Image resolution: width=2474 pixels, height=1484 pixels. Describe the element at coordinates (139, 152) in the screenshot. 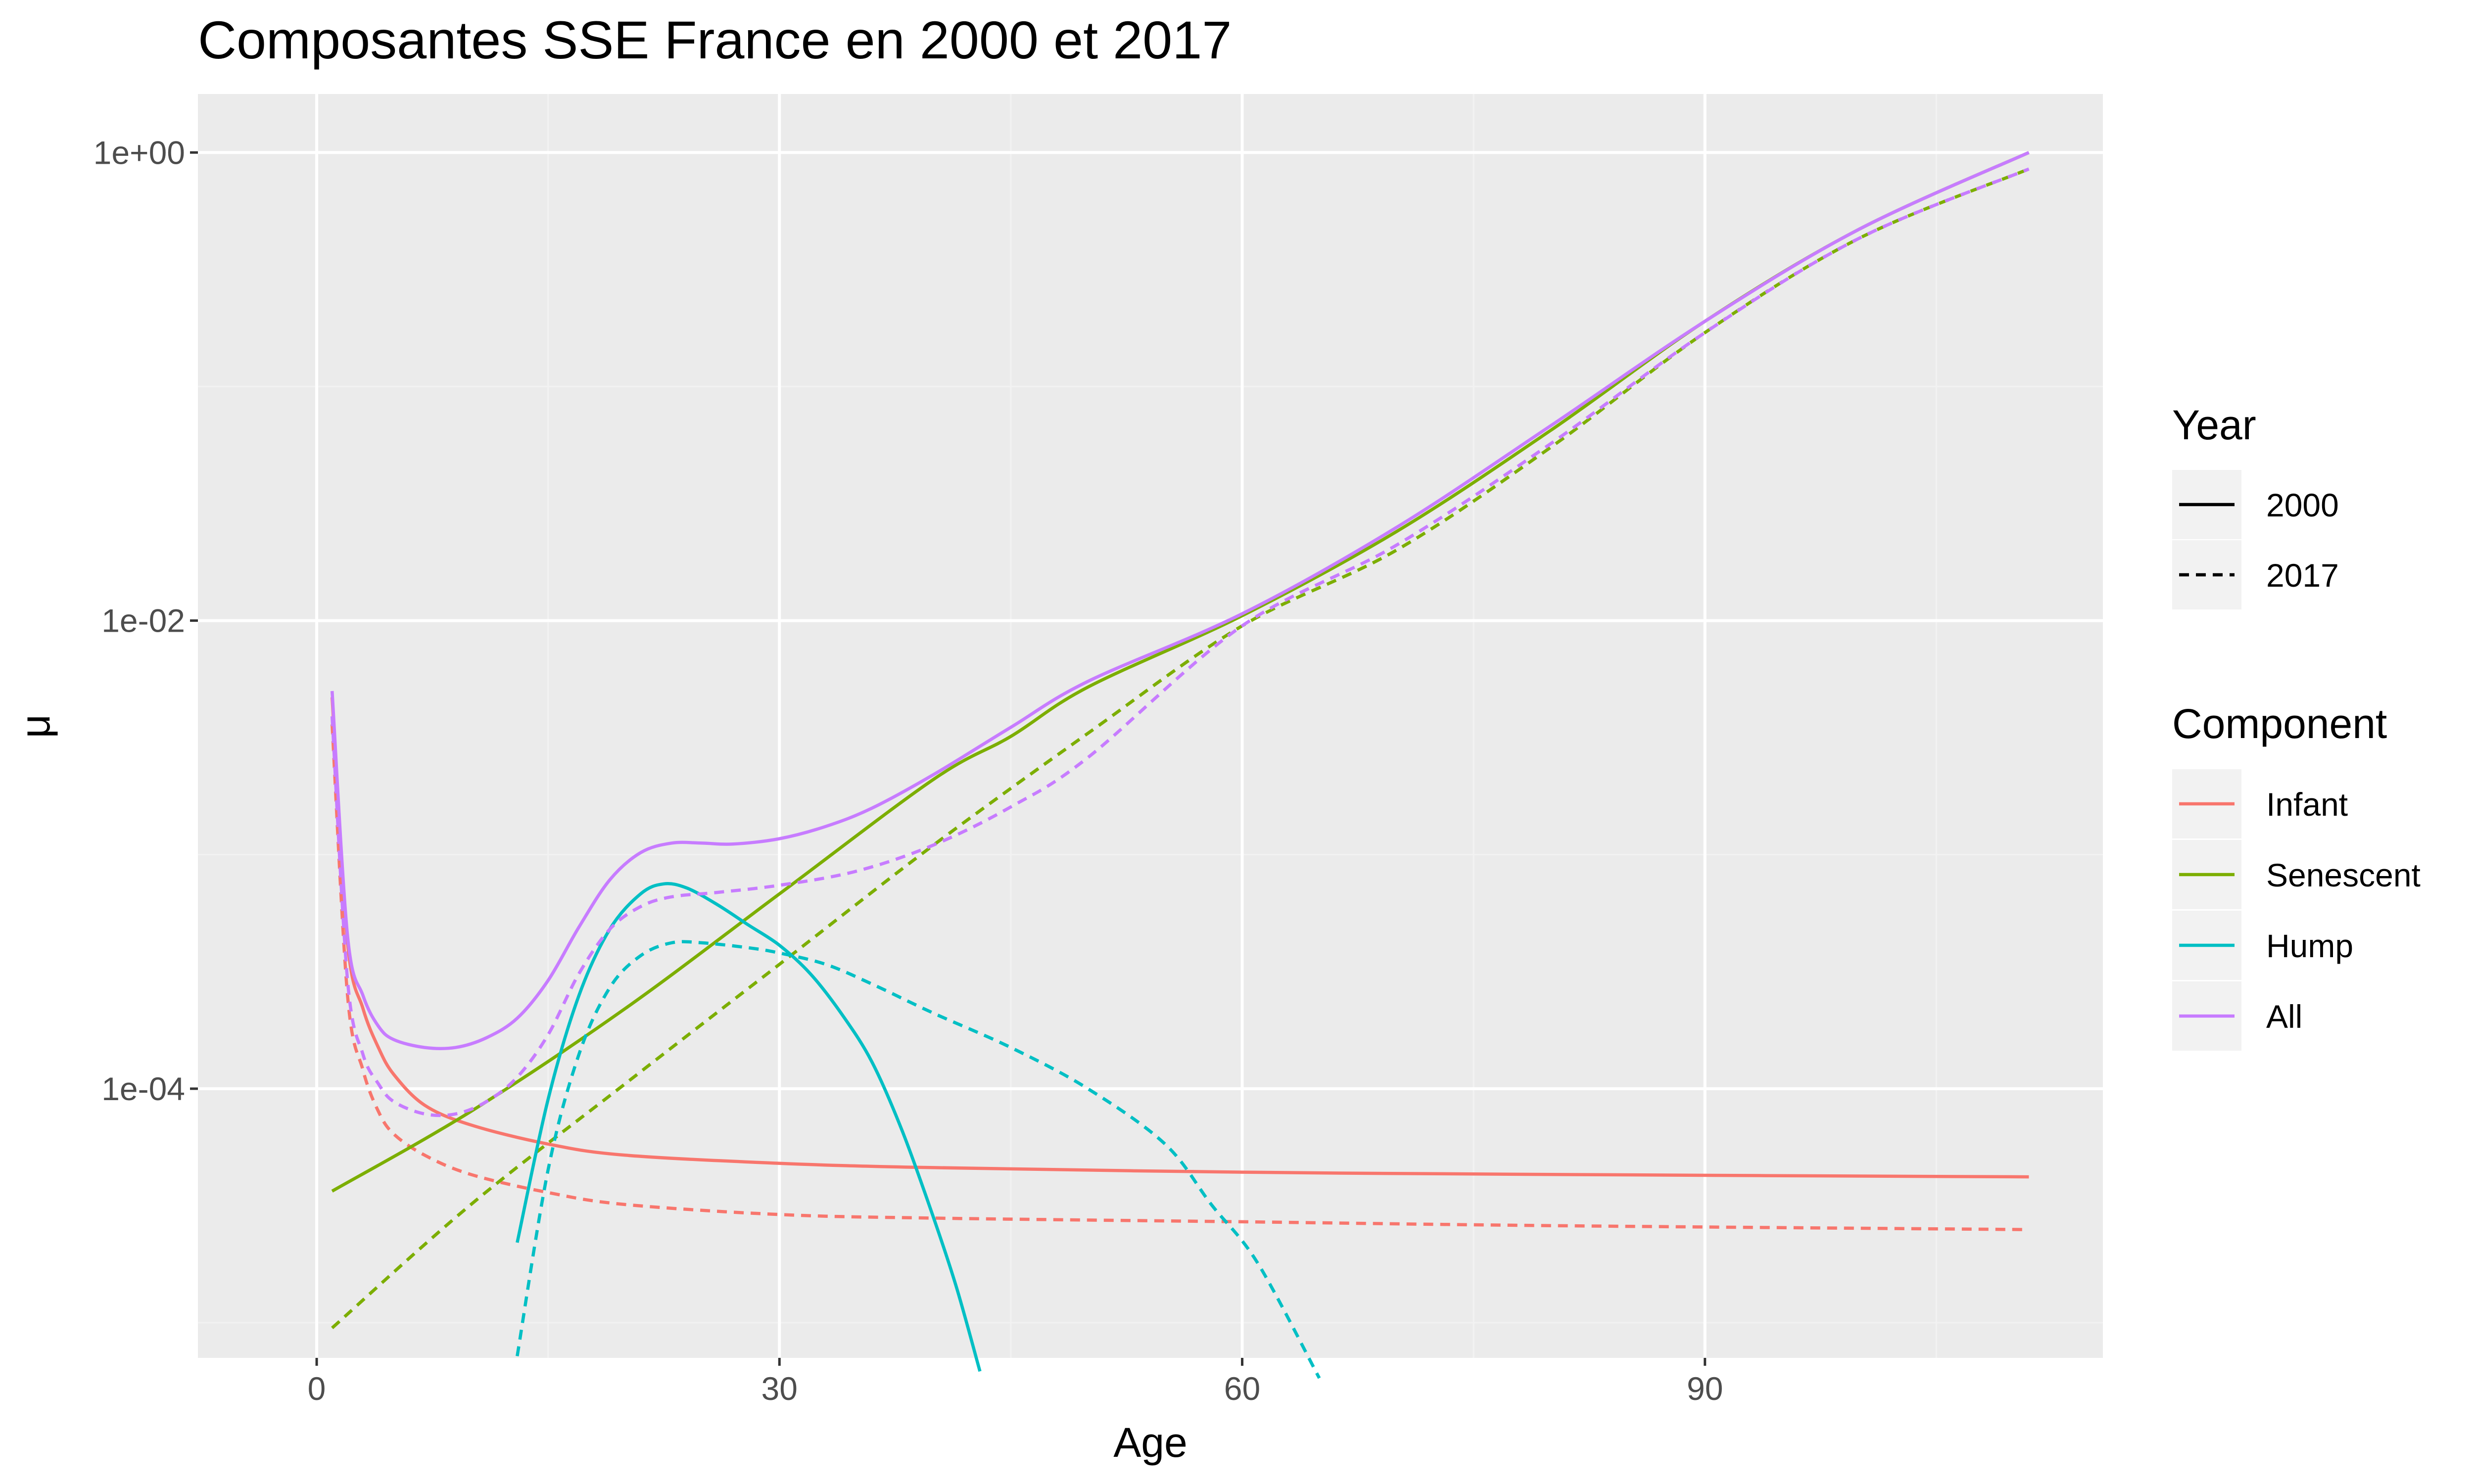

I see `y-tick-label-2: 1e+00` at that location.